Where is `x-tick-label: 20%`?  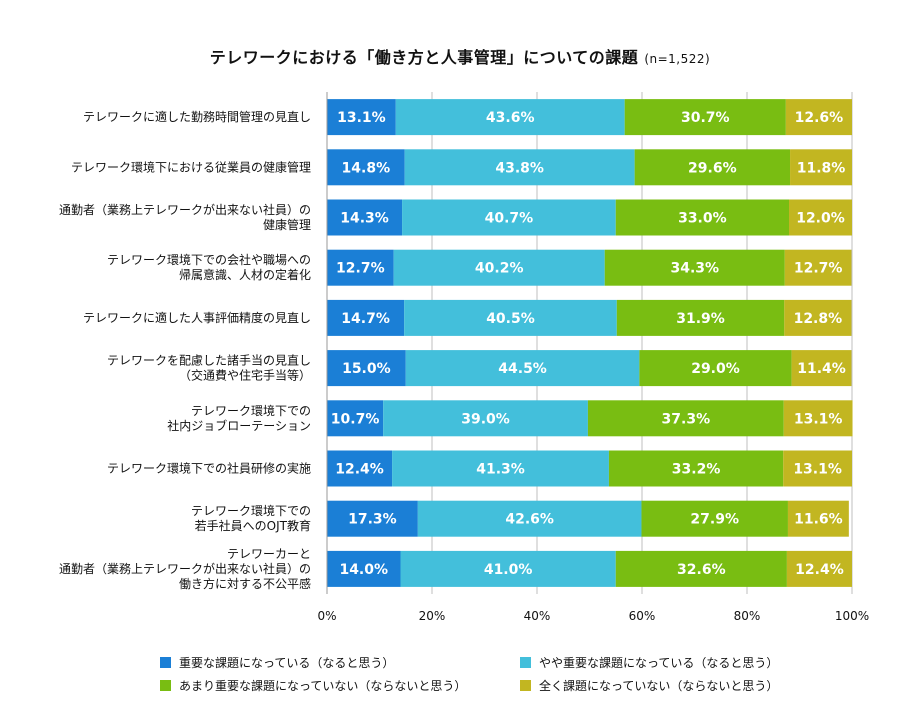 x-tick-label: 20% is located at coordinates (432, 616).